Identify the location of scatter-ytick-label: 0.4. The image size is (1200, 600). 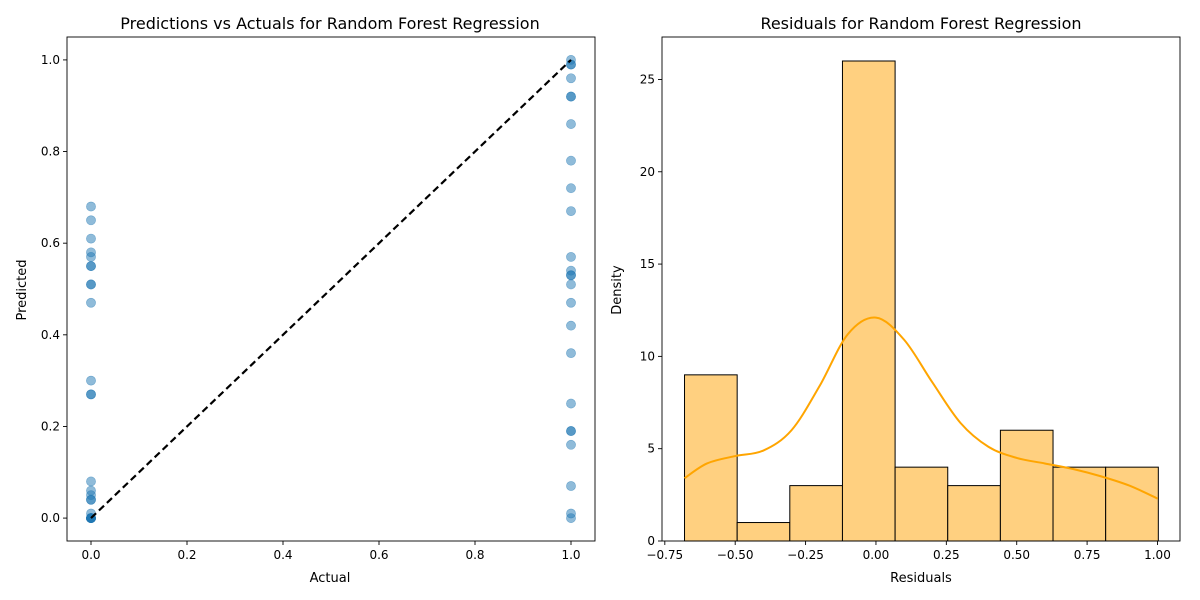
(50, 335).